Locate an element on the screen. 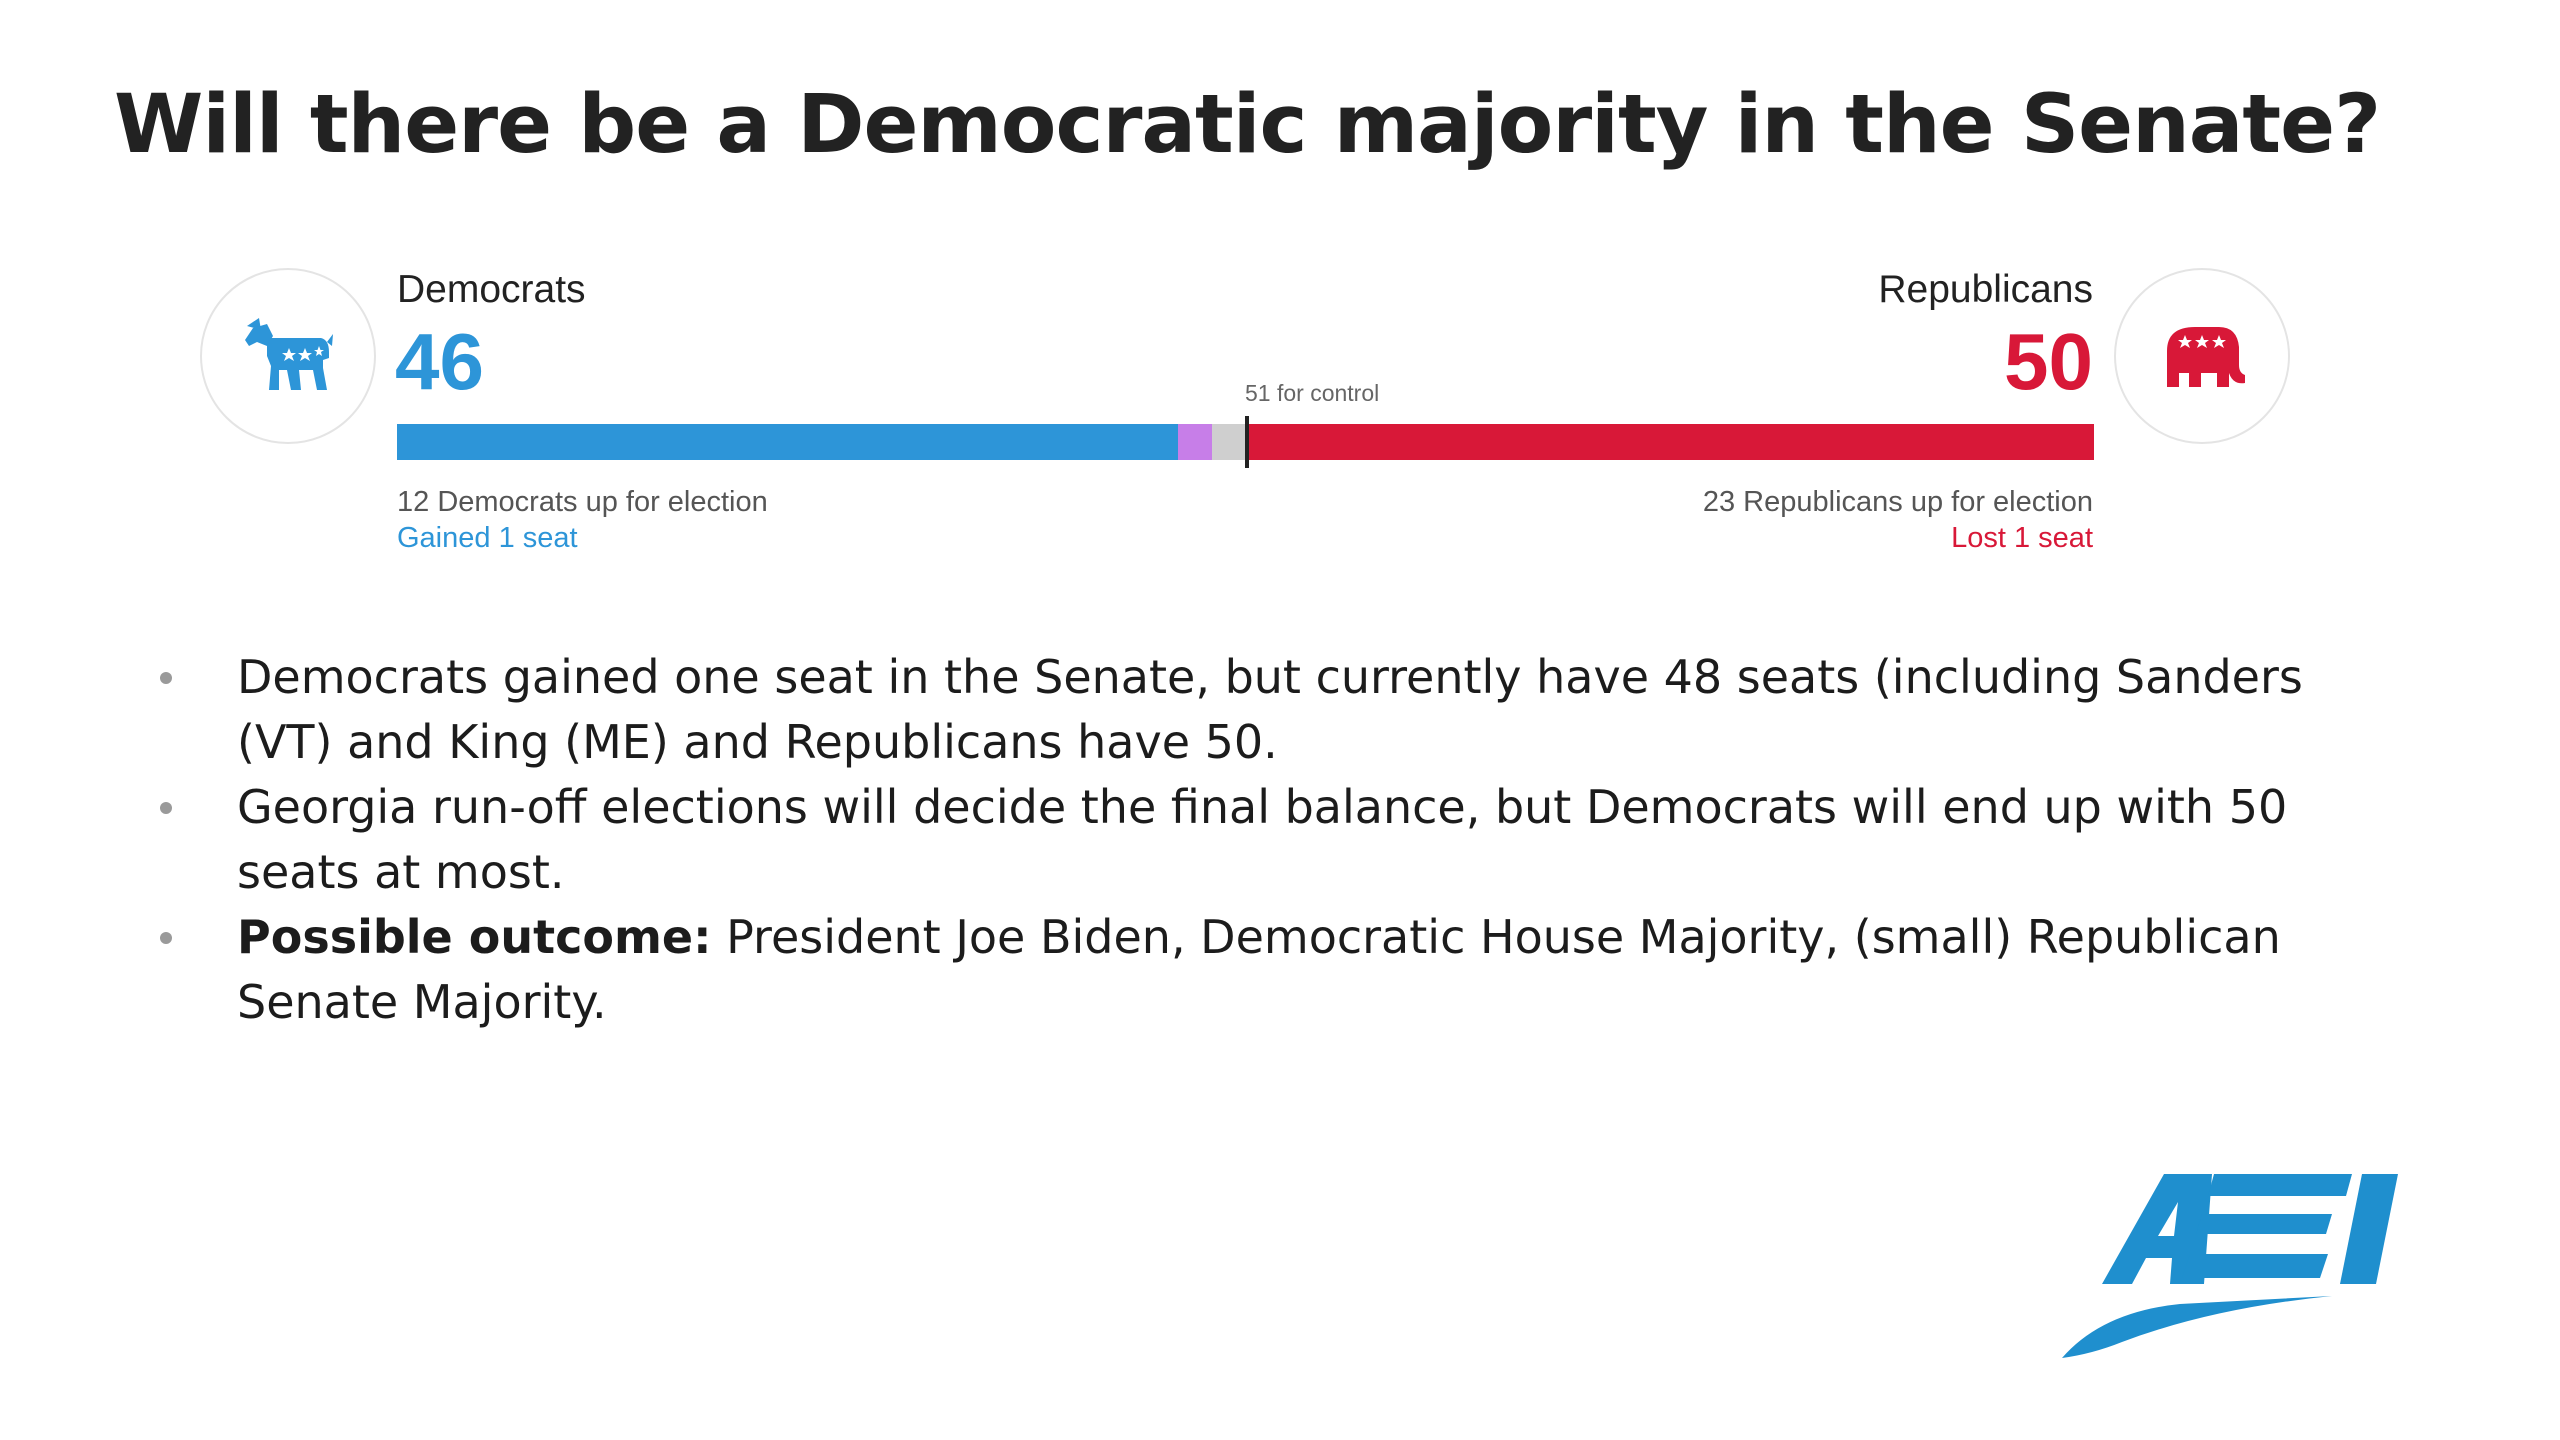 Image resolution: width=2560 pixels, height=1440 pixels. seat-bar-segment-dem is located at coordinates (787, 442).